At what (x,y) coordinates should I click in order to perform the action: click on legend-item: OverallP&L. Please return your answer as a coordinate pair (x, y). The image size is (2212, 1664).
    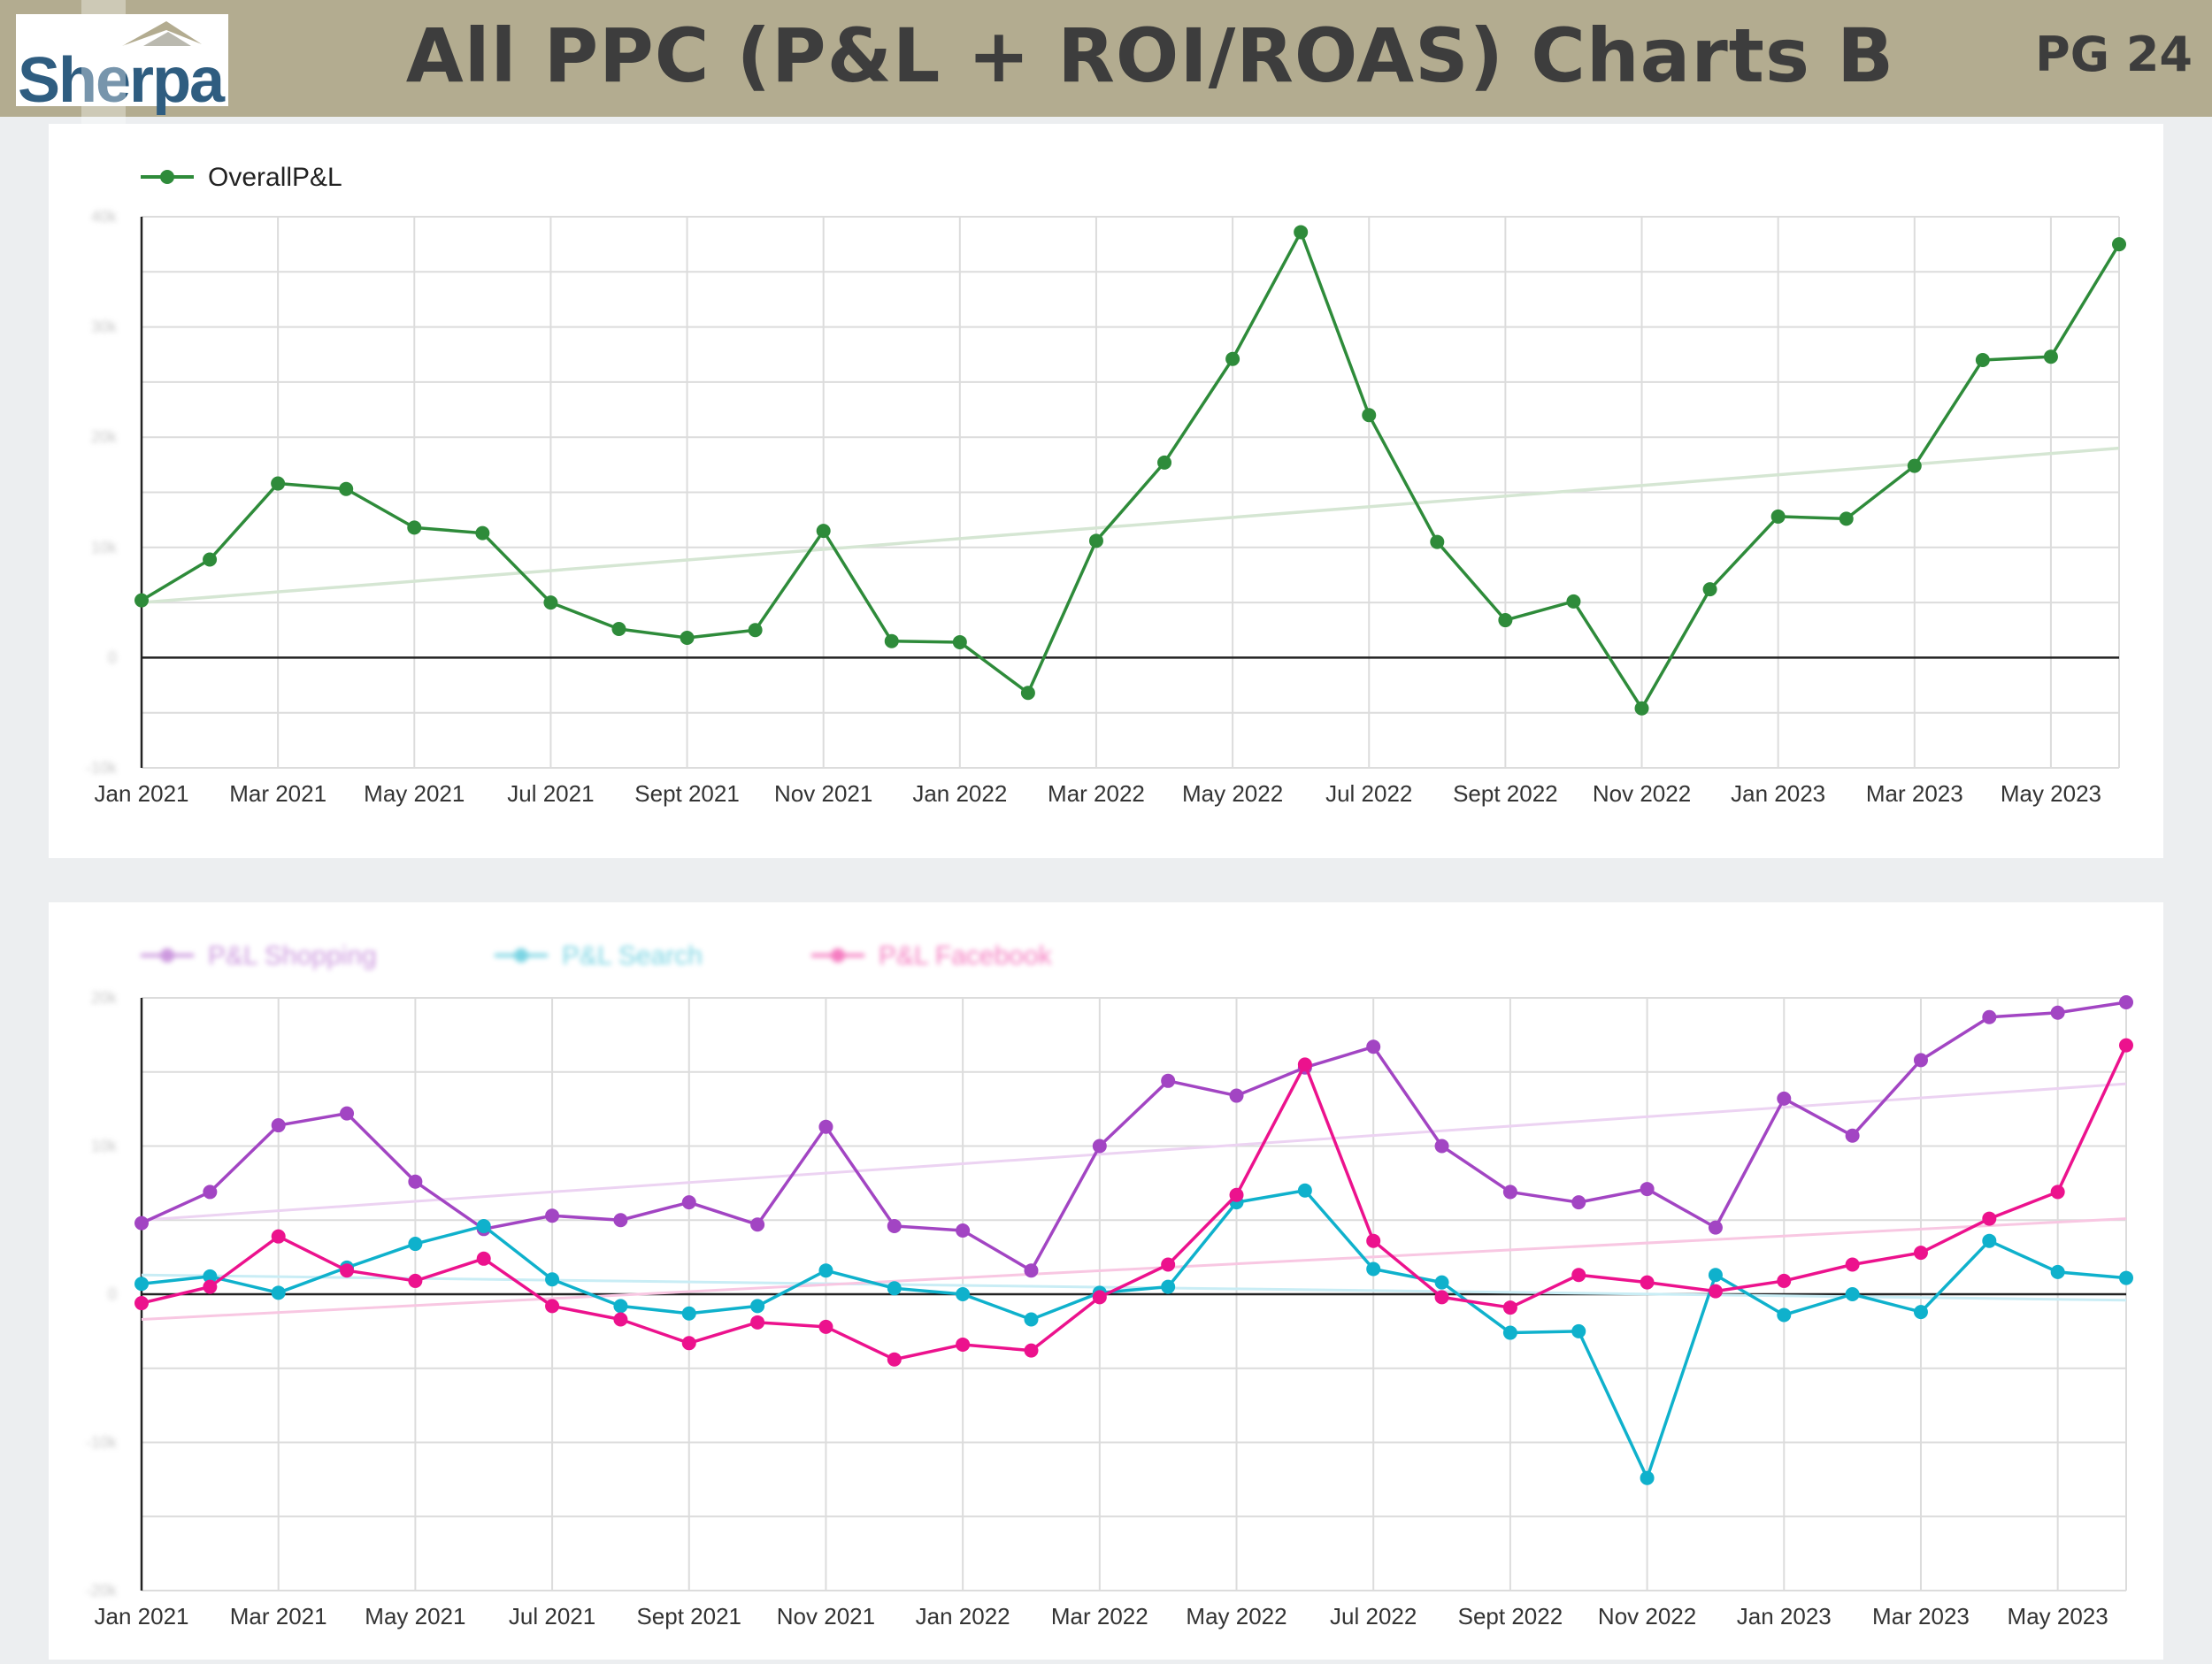
    Looking at the image, I should click on (242, 177).